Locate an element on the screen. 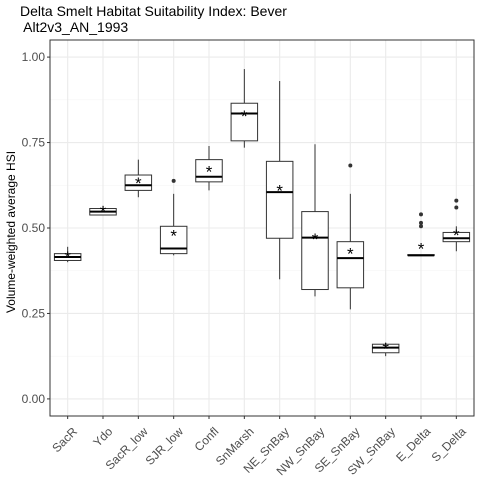 The width and height of the screenshot is (480, 480). x-tick-label: S_Delta is located at coordinates (449, 444).